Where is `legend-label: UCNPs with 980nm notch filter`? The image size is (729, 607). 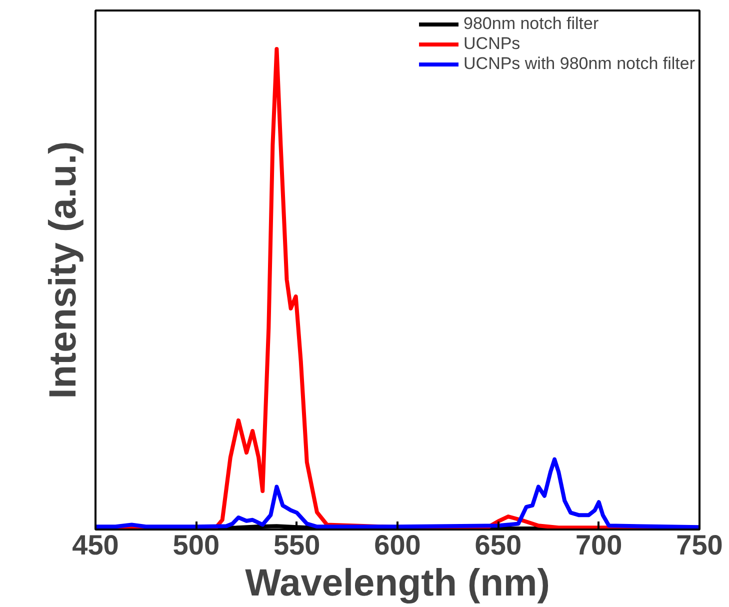
legend-label: UCNPs with 980nm notch filter is located at coordinates (579, 64).